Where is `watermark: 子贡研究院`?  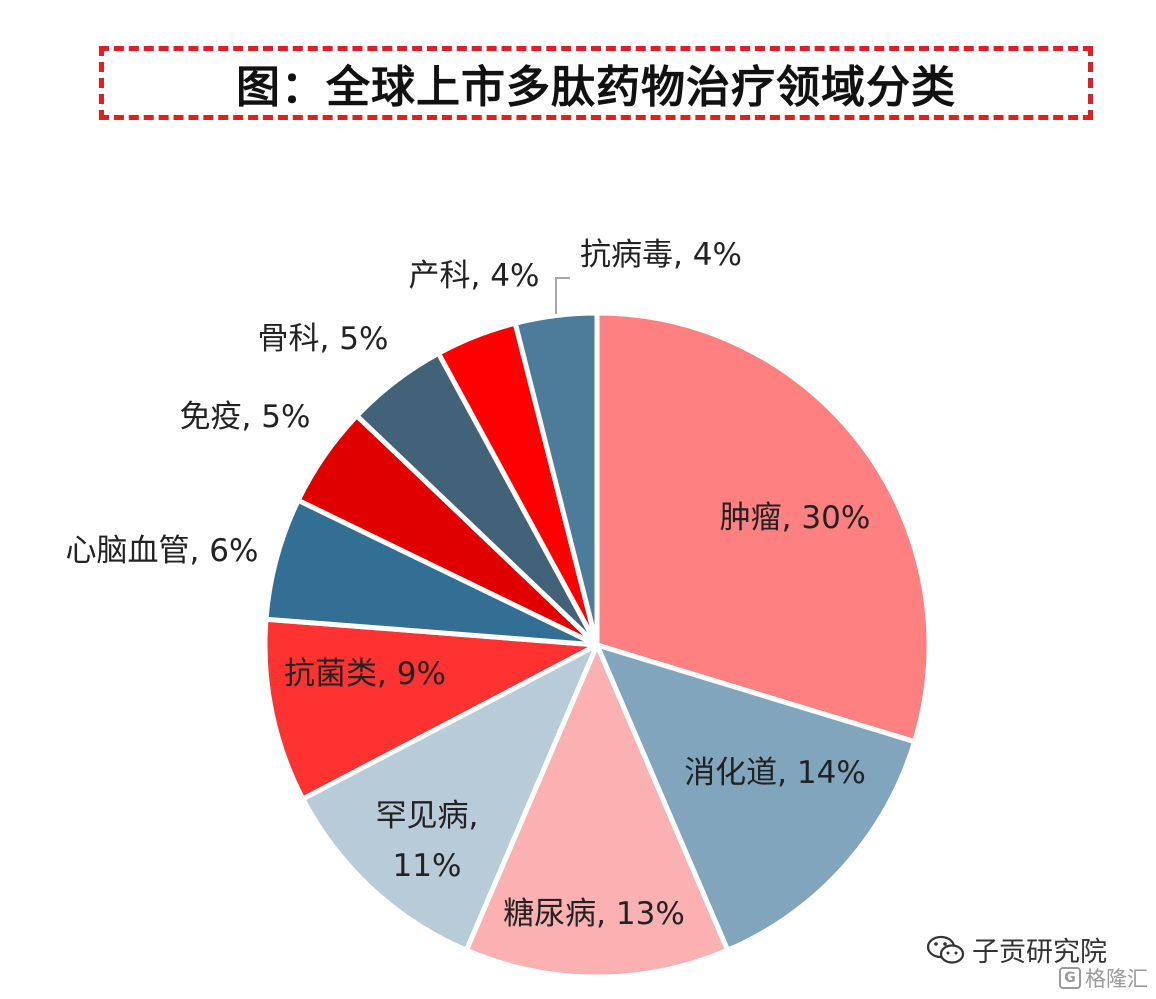 watermark: 子贡研究院 is located at coordinates (1016, 949).